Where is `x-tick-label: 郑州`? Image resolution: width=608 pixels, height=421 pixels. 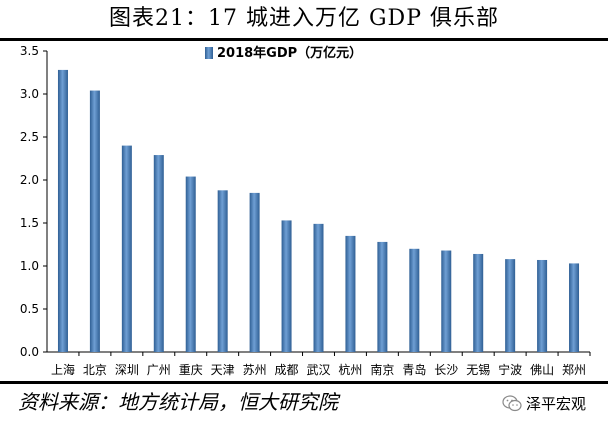
x-tick-label: 郑州 is located at coordinates (574, 369).